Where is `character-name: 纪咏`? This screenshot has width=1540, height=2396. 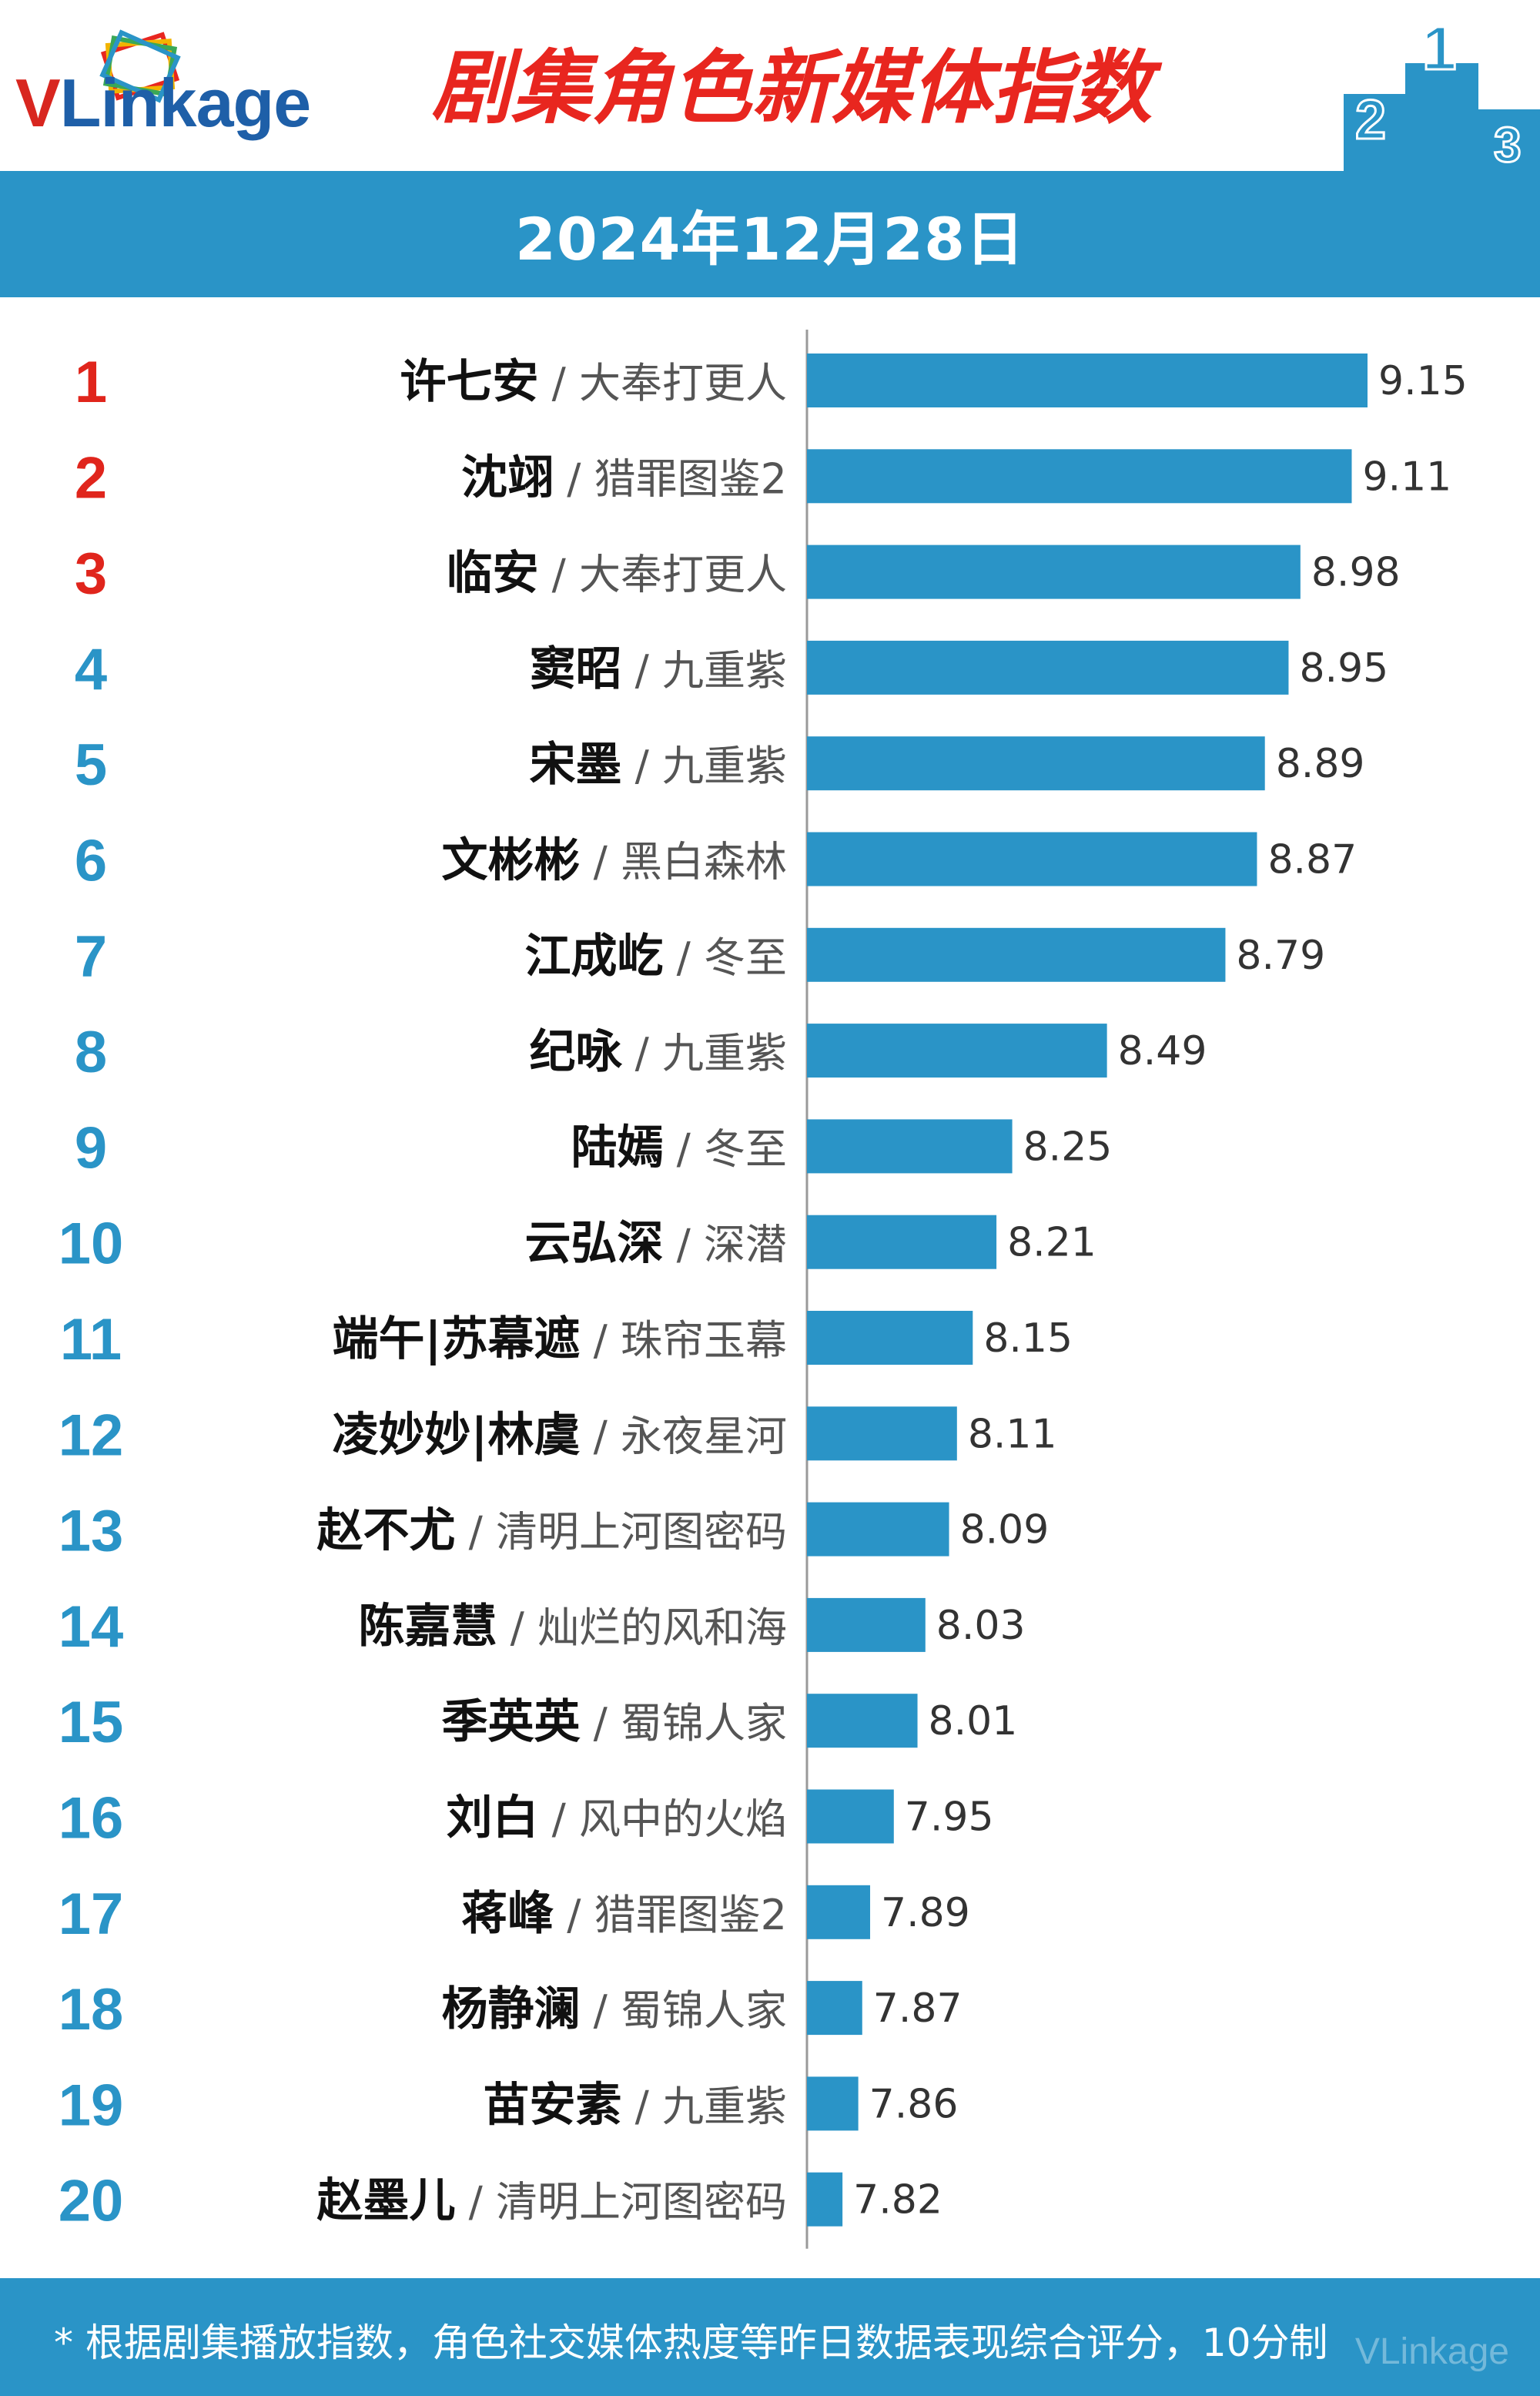 character-name: 纪咏 is located at coordinates (575, 1052).